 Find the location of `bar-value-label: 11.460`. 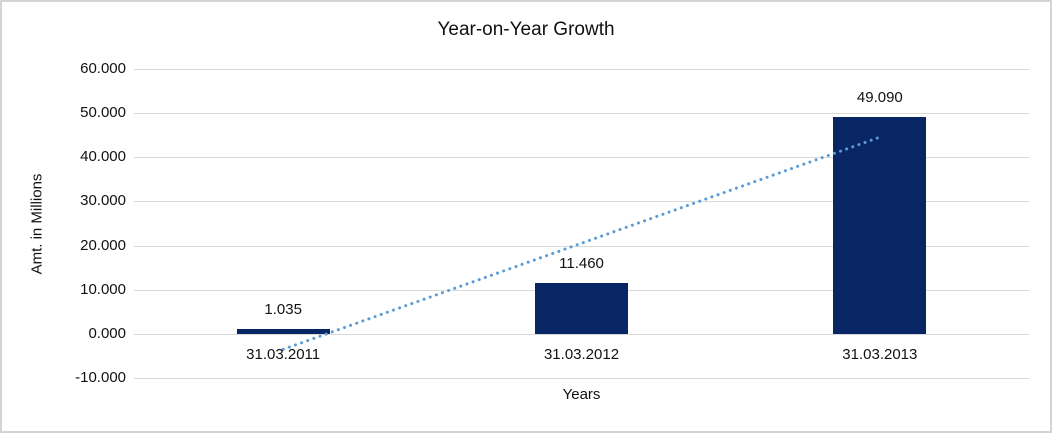

bar-value-label: 11.460 is located at coordinates (581, 264).